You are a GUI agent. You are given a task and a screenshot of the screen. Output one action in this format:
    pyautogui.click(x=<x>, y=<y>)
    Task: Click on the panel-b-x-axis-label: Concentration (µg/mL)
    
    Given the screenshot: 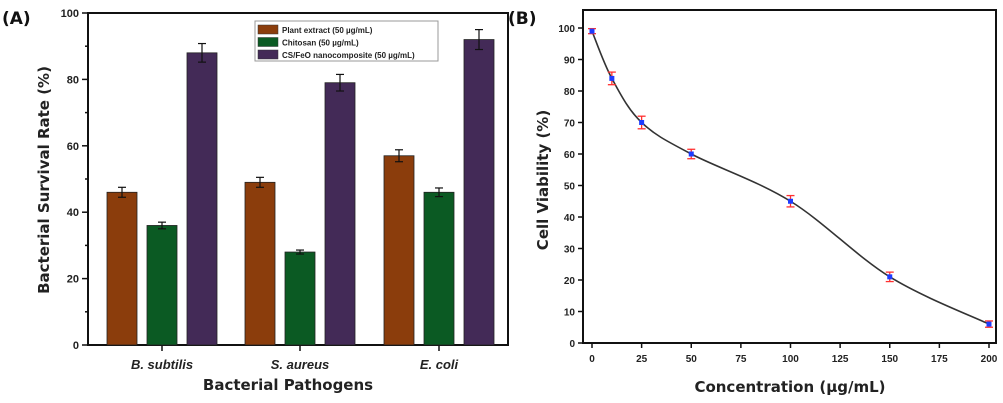 What is the action you would take?
    pyautogui.click(x=789, y=387)
    